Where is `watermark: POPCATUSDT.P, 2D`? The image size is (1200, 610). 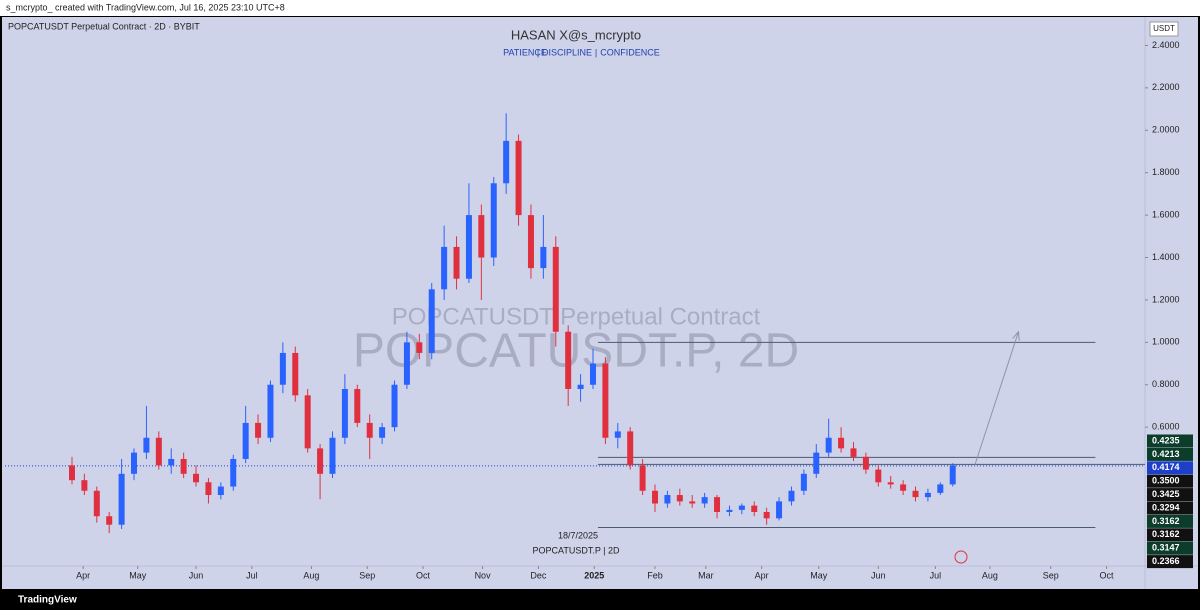 watermark: POPCATUSDT.P, 2D is located at coordinates (576, 351).